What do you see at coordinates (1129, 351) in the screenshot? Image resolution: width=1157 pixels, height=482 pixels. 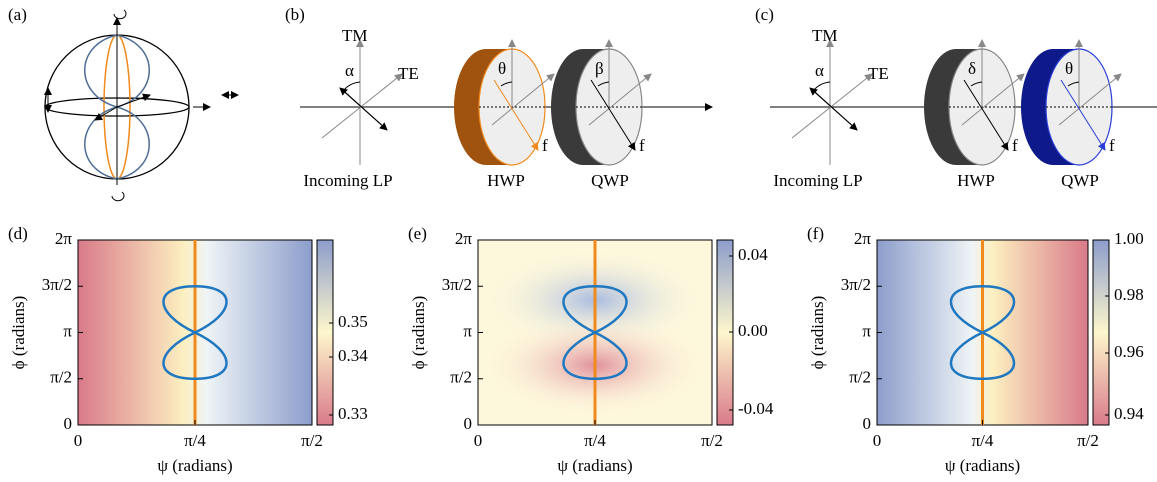 I see `colorbar-tick-label: 0.96` at bounding box center [1129, 351].